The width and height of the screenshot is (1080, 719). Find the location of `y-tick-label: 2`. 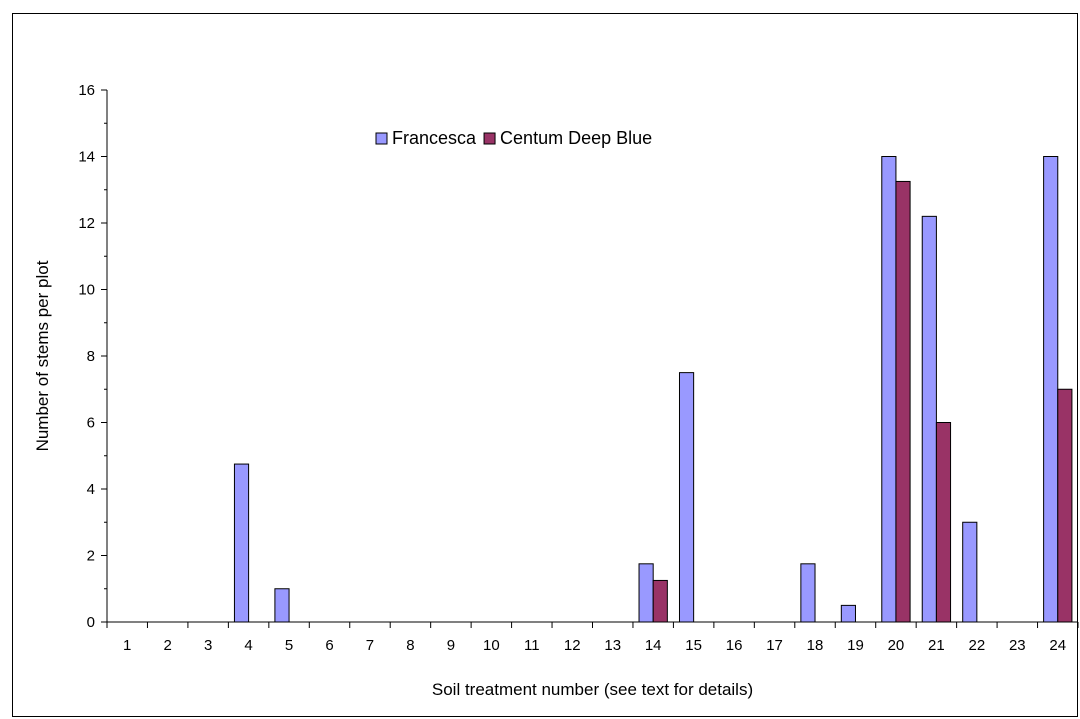

y-tick-label: 2 is located at coordinates (91, 556).